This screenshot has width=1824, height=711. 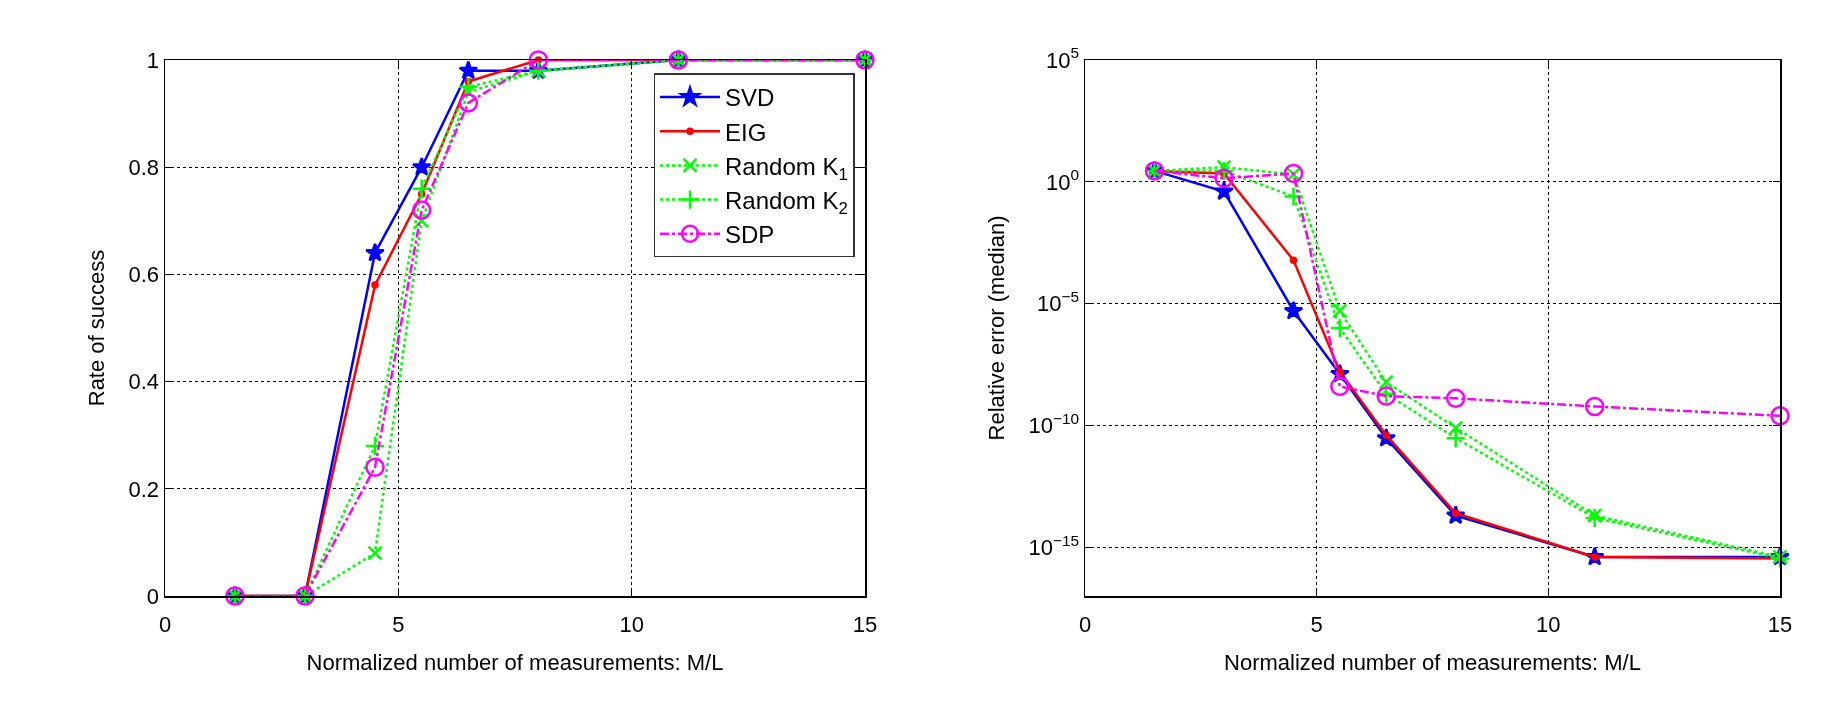 What do you see at coordinates (144, 167) in the screenshot?
I see `y-tick-label: 0.8` at bounding box center [144, 167].